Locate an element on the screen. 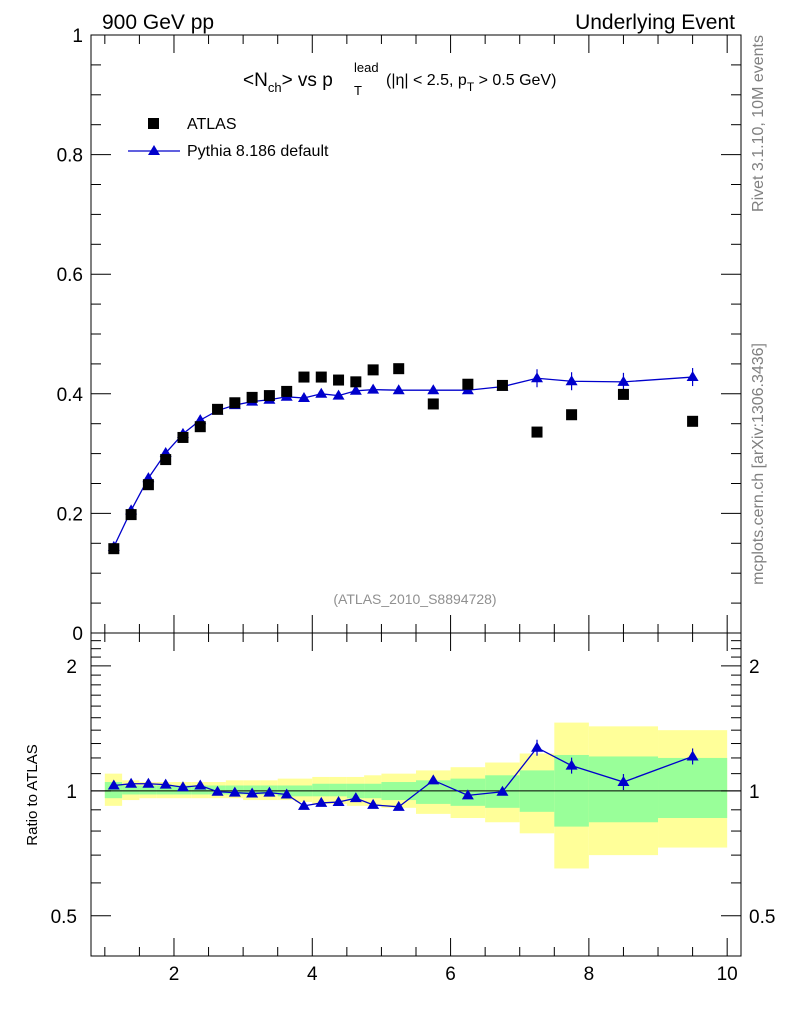  title-lead: lead is located at coordinates (366, 67).